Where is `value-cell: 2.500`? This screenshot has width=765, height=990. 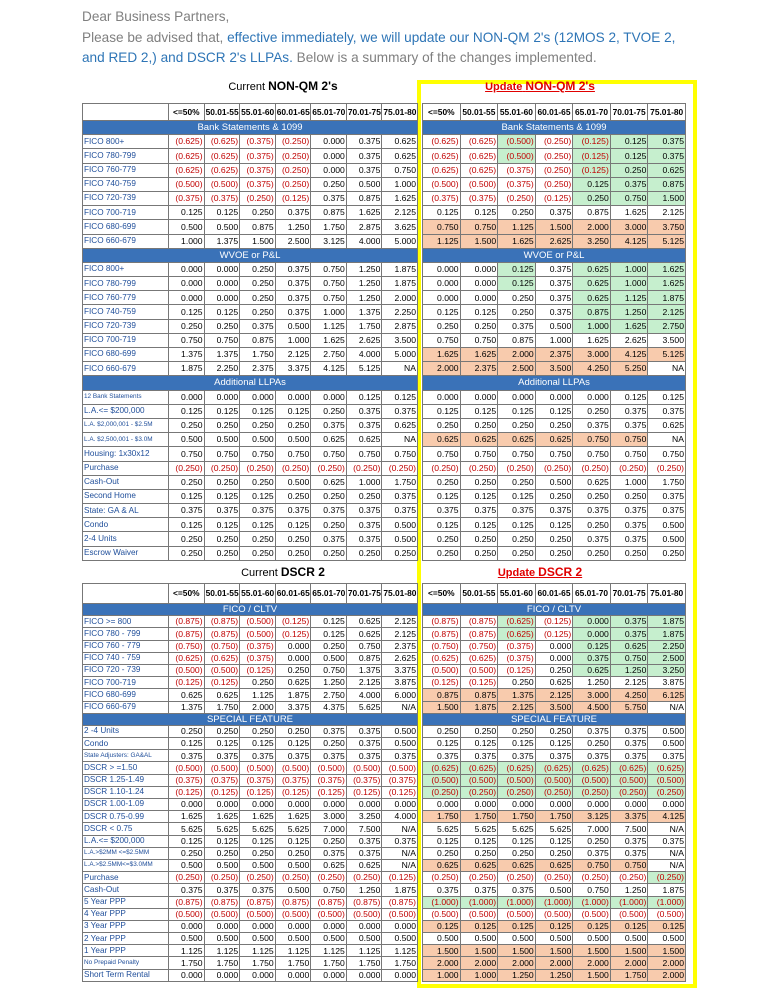 value-cell: 2.500 is located at coordinates (516, 369).